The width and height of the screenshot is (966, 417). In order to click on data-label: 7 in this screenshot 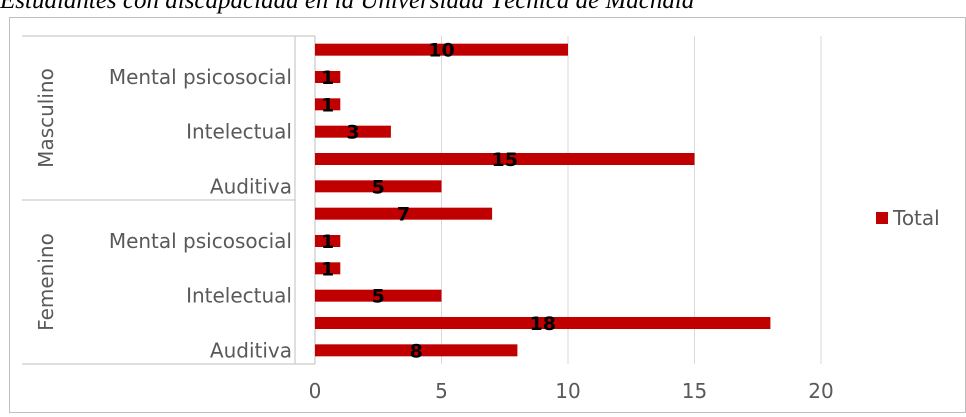, I will do `click(403, 215)`.